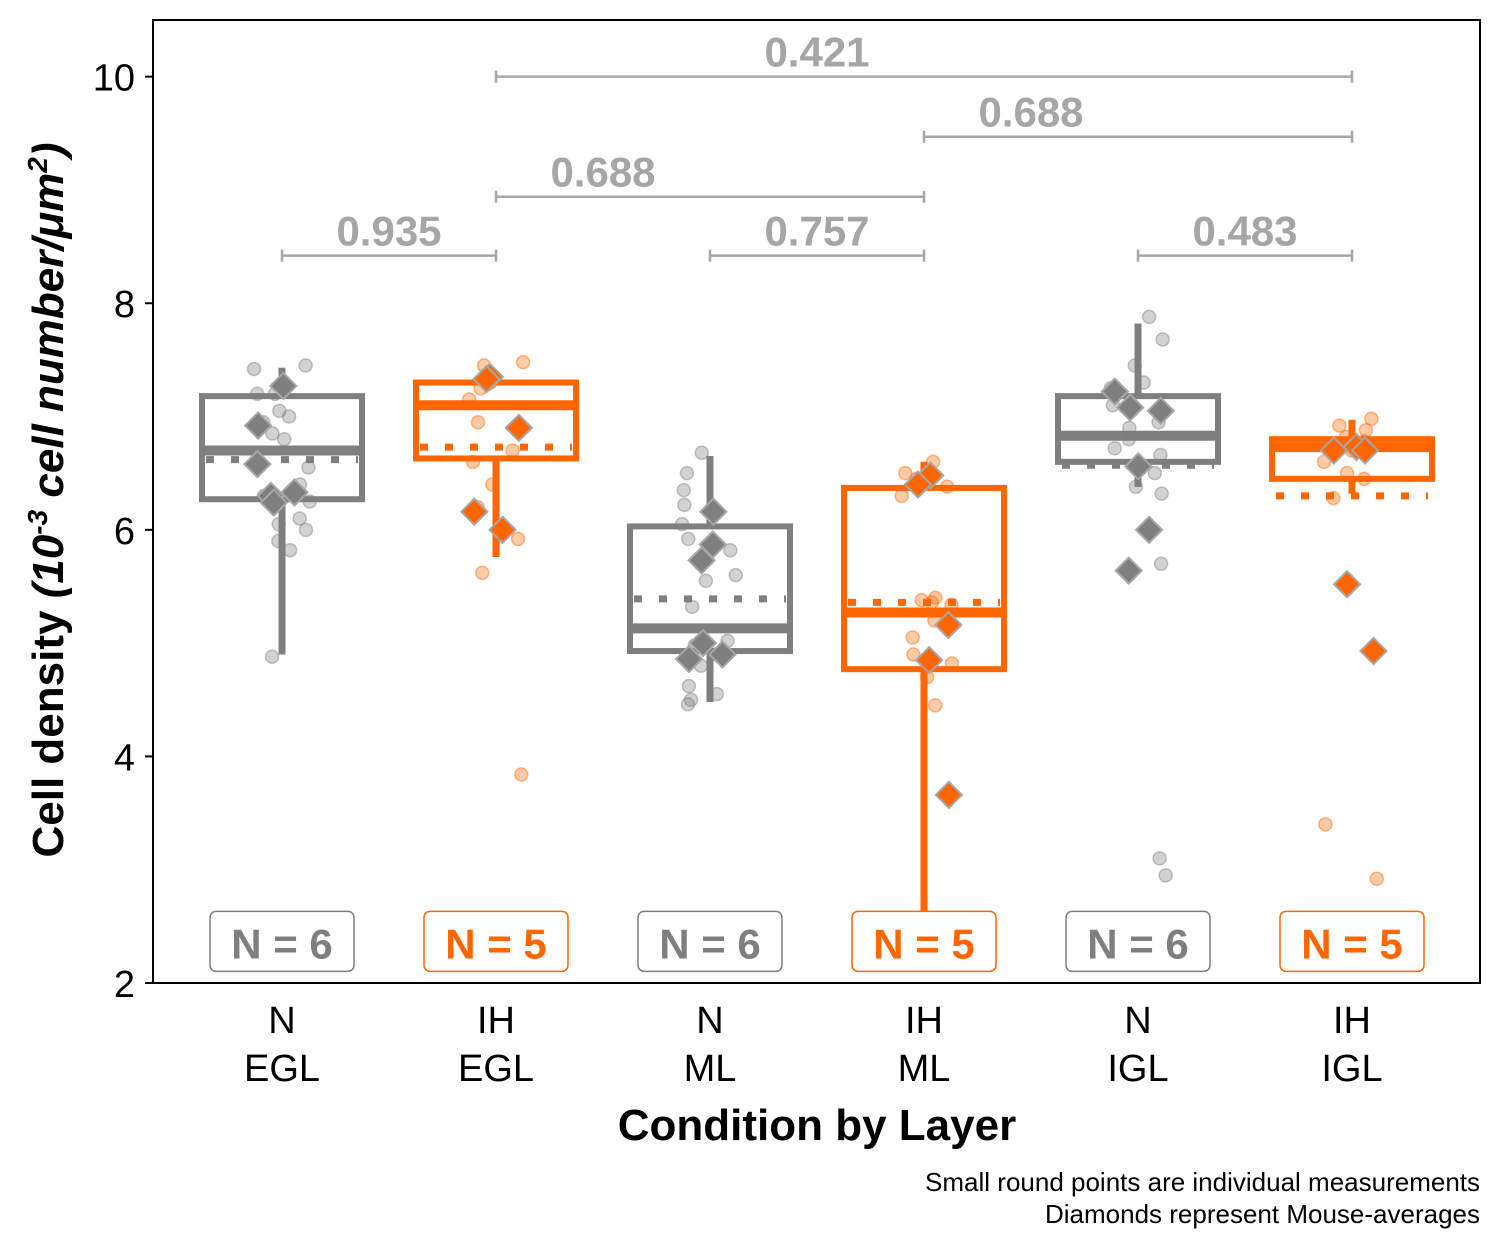 This screenshot has width=1500, height=1250. What do you see at coordinates (1245, 235) in the screenshot?
I see `bracket: 0.483` at bounding box center [1245, 235].